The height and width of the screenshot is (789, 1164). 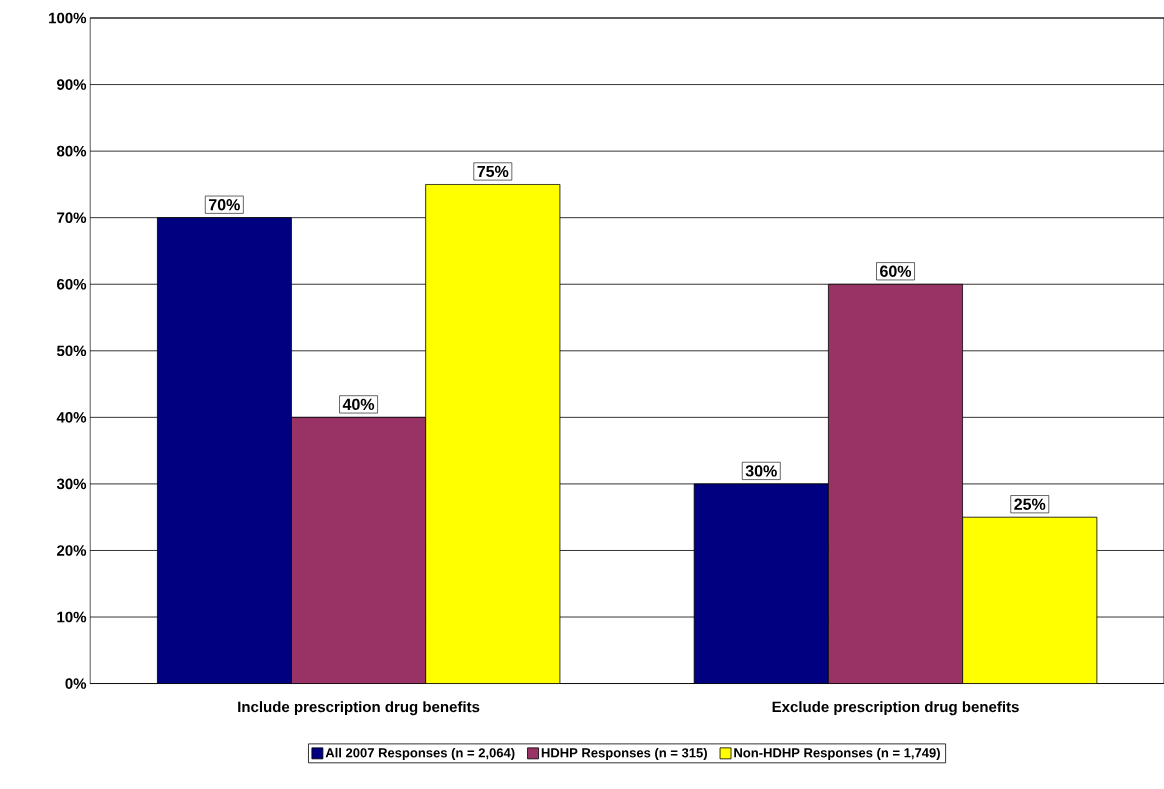 I want to click on y-tick-label: 70%, so click(x=72, y=218).